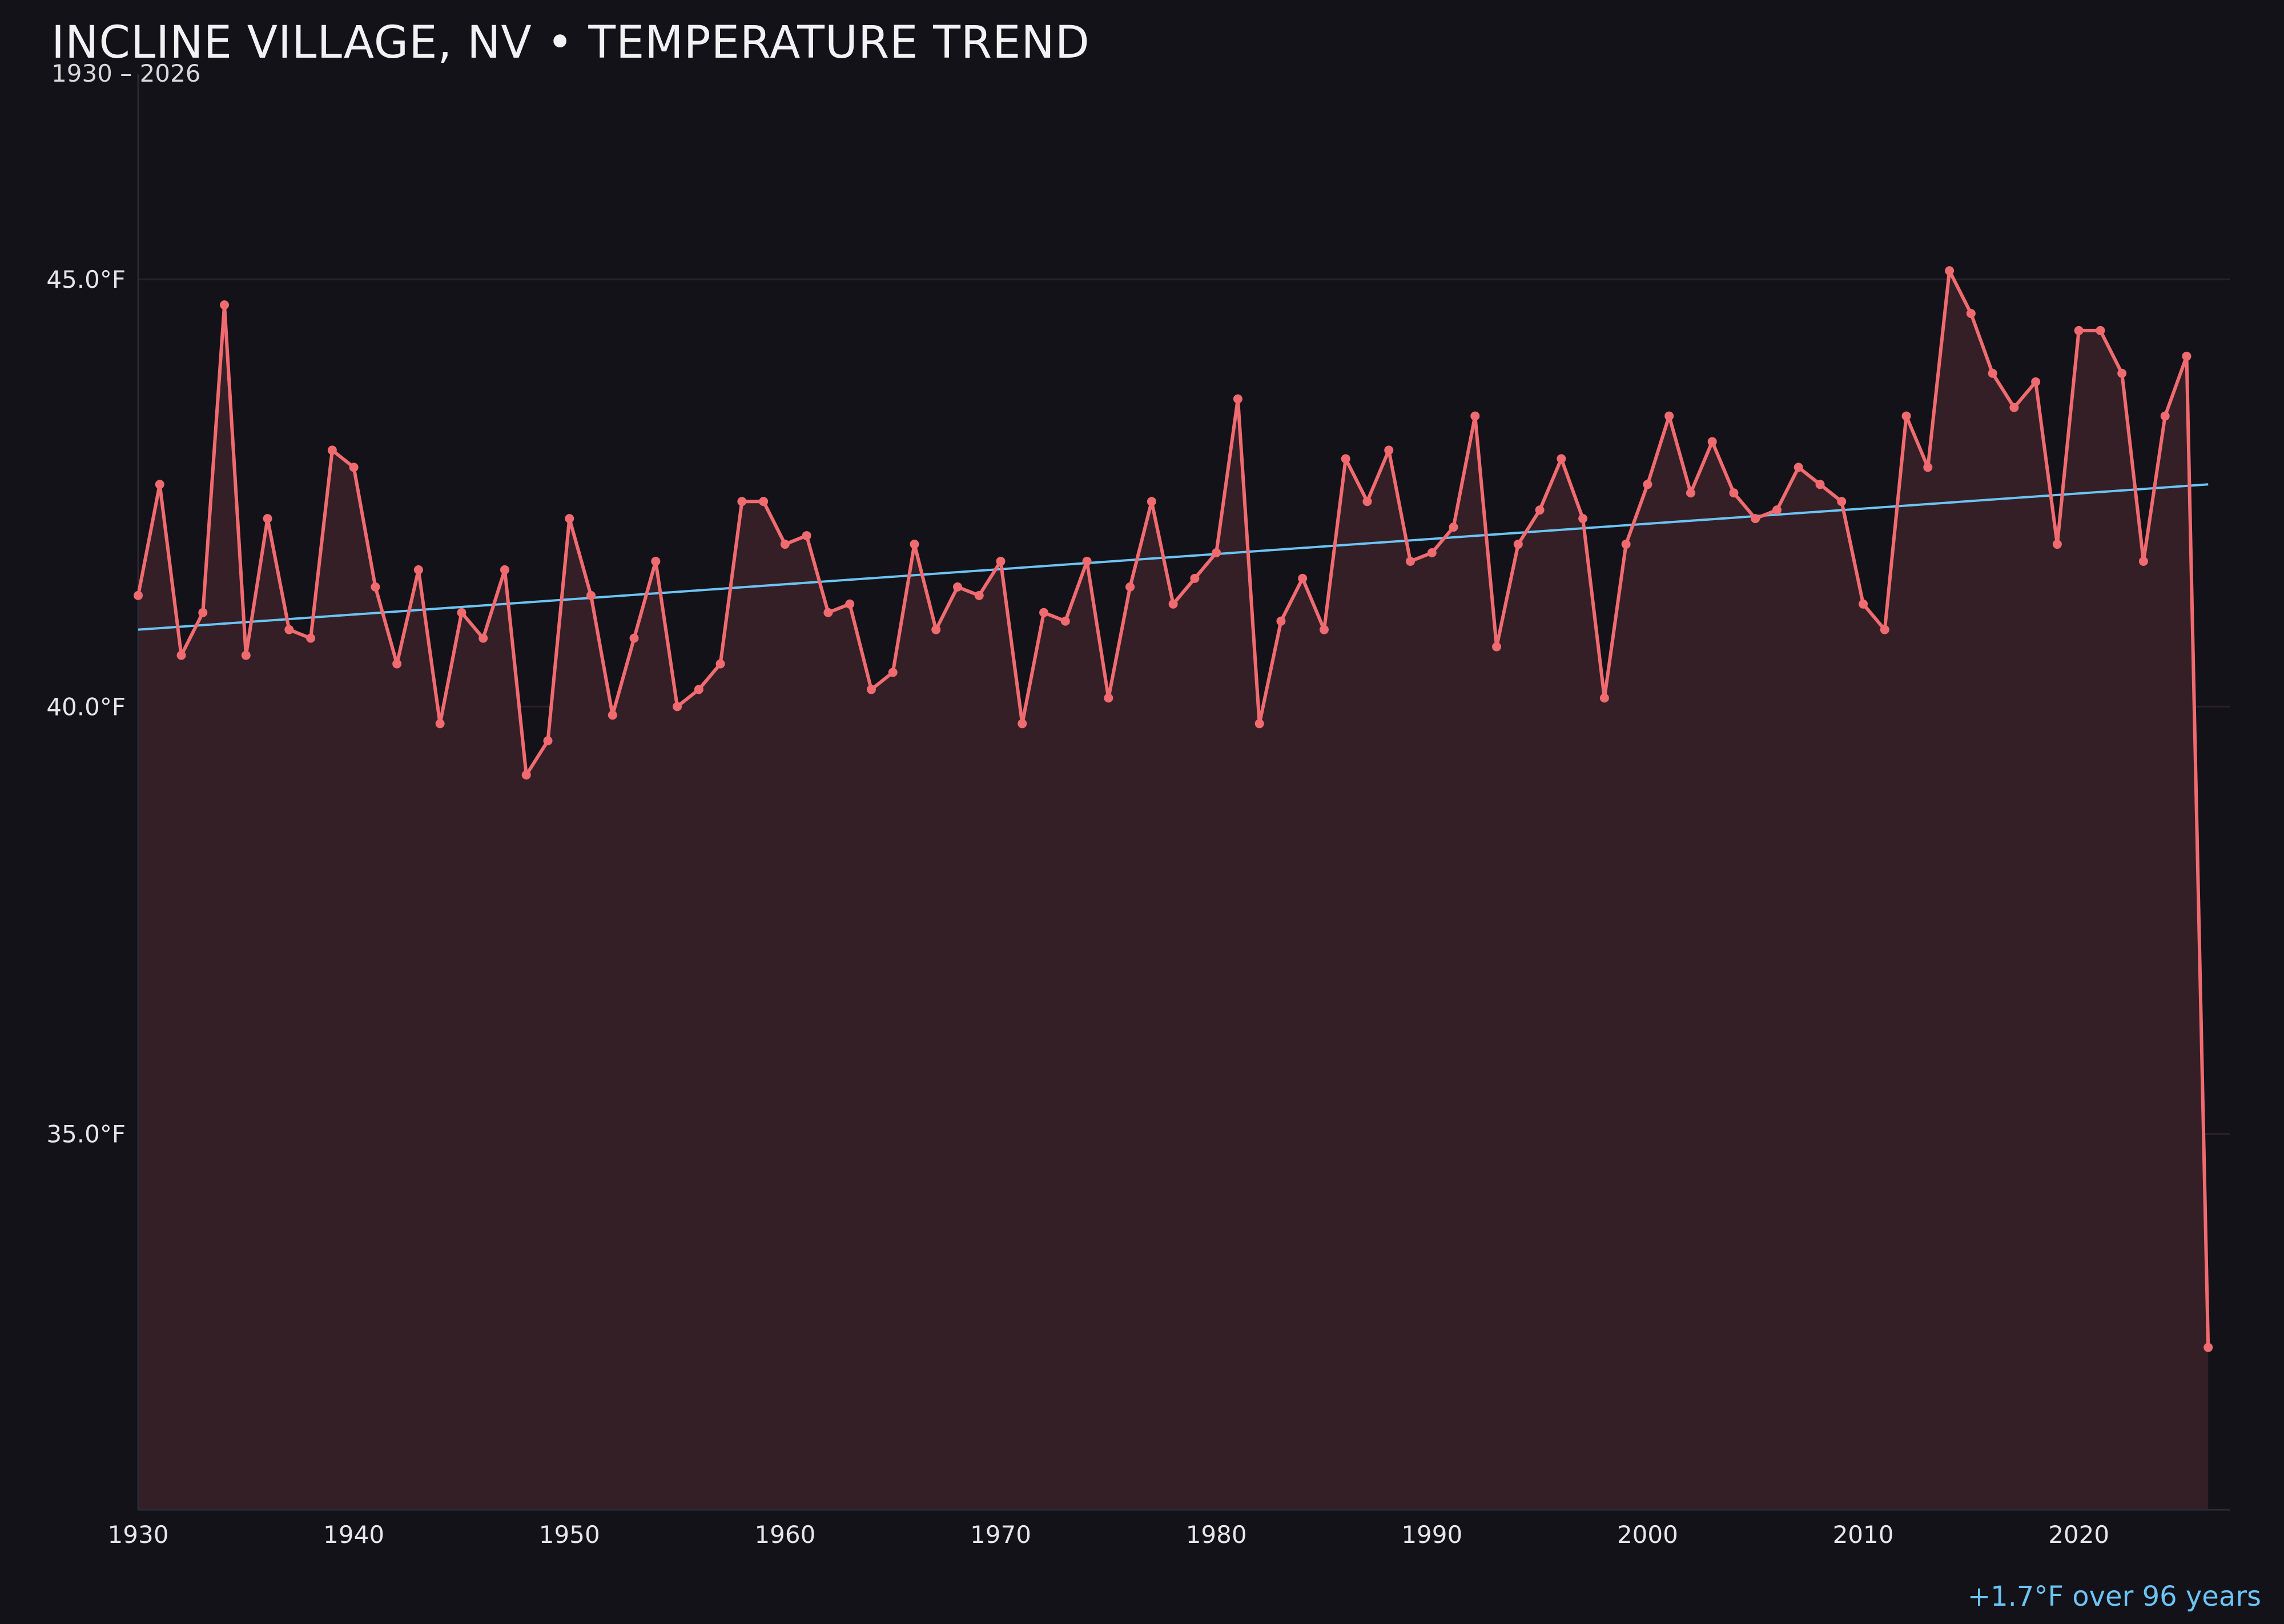 The image size is (2284, 1624). I want to click on trend-line, so click(1173, 557).